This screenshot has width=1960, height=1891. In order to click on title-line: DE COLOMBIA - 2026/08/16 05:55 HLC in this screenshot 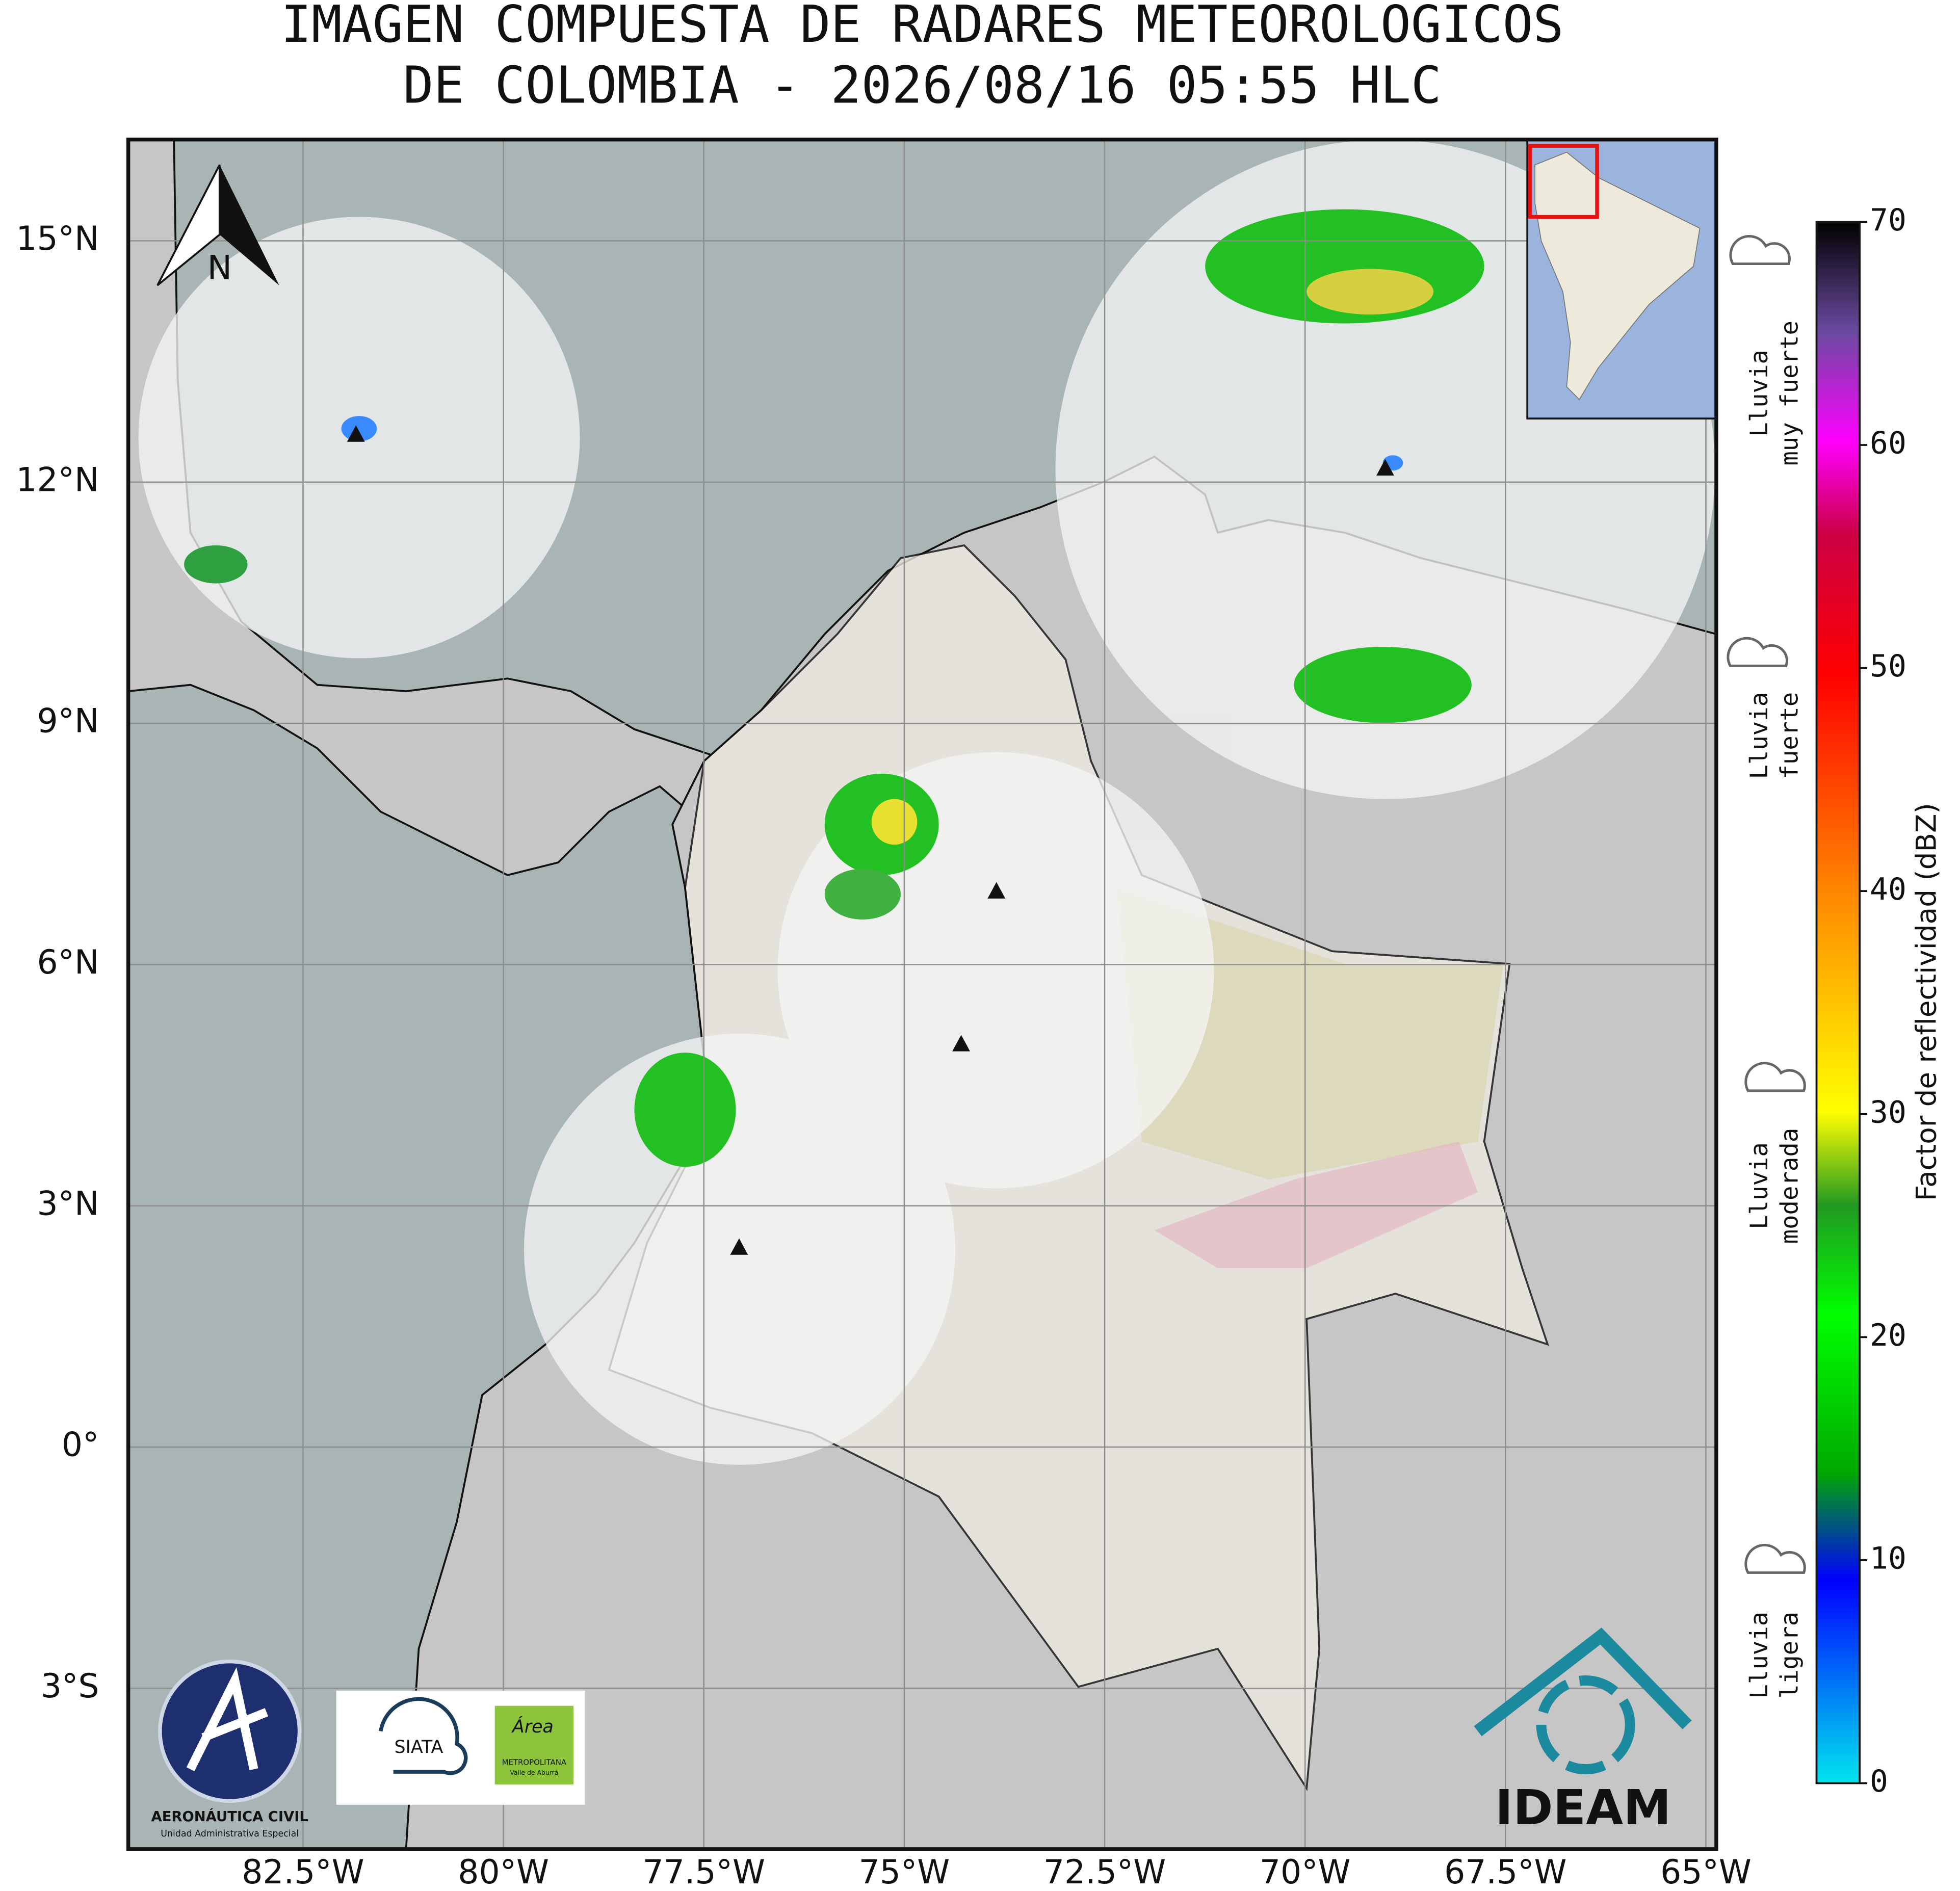, I will do `click(923, 86)`.